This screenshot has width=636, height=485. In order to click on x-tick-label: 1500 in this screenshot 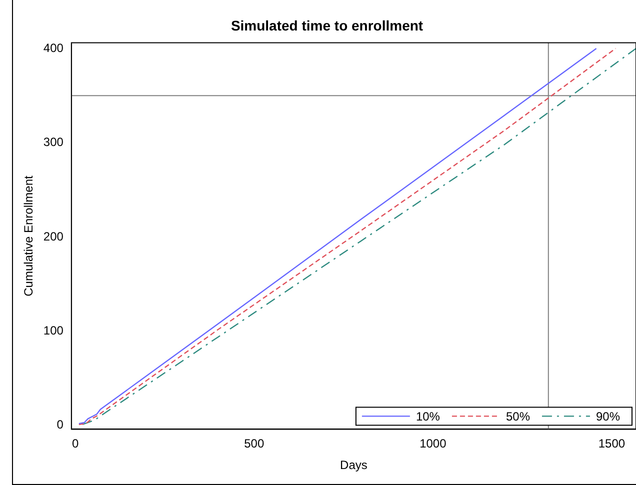, I will do `click(612, 443)`.